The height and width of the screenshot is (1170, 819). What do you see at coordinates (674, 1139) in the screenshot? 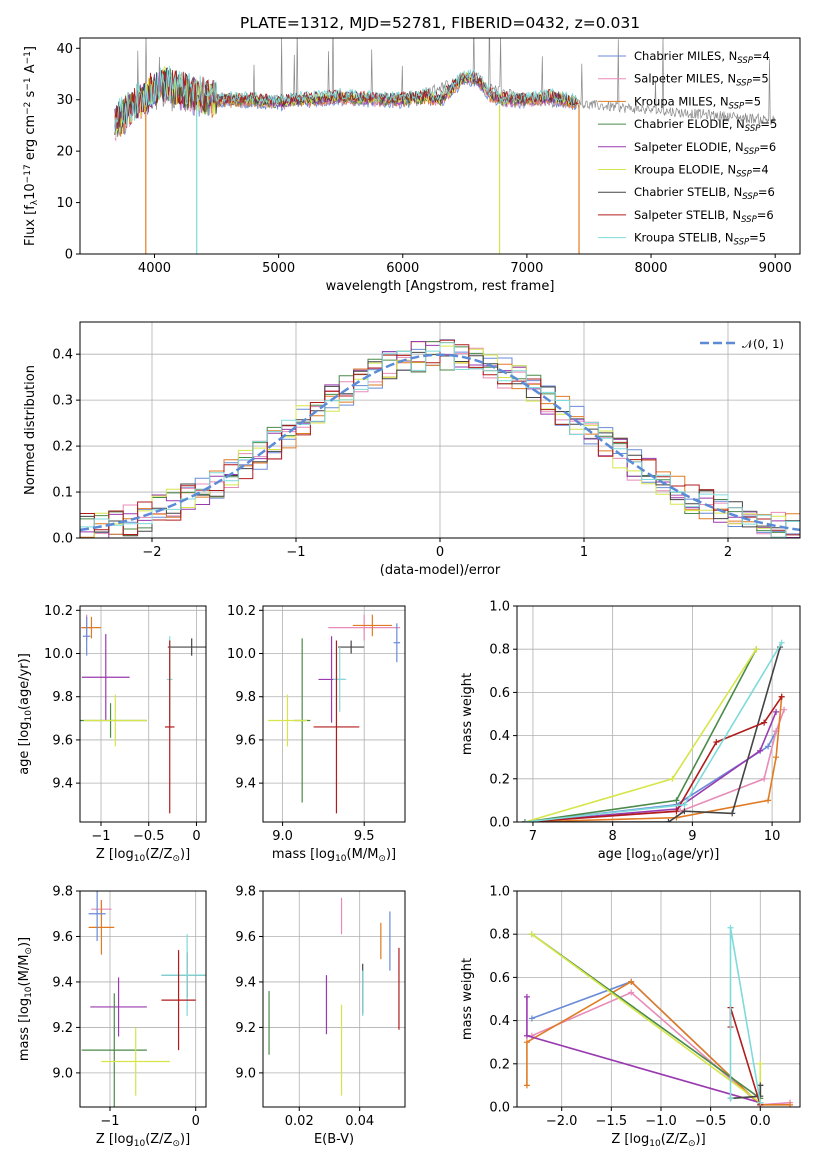
I see `x-axis-label-part: (Z/Z` at bounding box center [674, 1139].